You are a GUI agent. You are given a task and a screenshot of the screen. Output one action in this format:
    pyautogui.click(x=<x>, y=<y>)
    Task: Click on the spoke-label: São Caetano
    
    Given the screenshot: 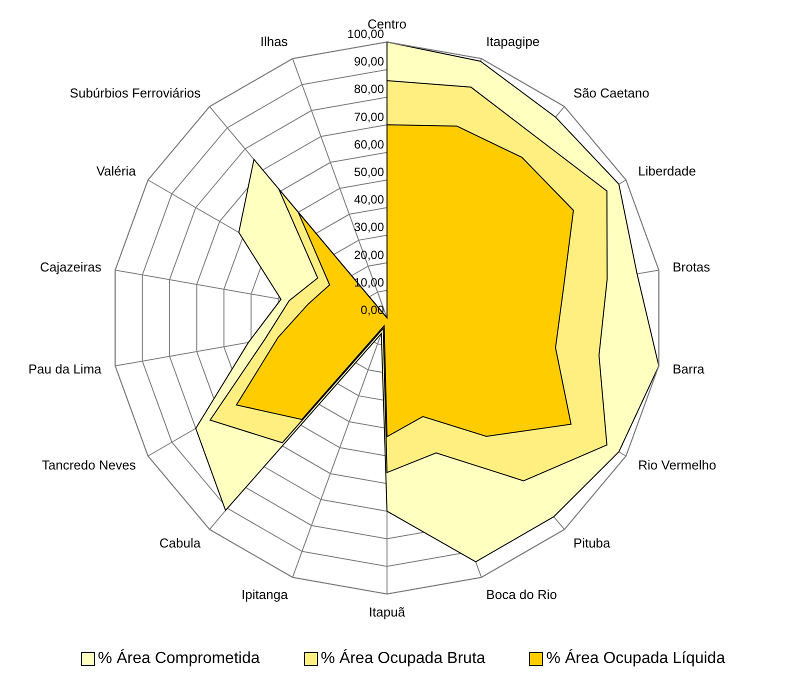 What is the action you would take?
    pyautogui.click(x=611, y=92)
    